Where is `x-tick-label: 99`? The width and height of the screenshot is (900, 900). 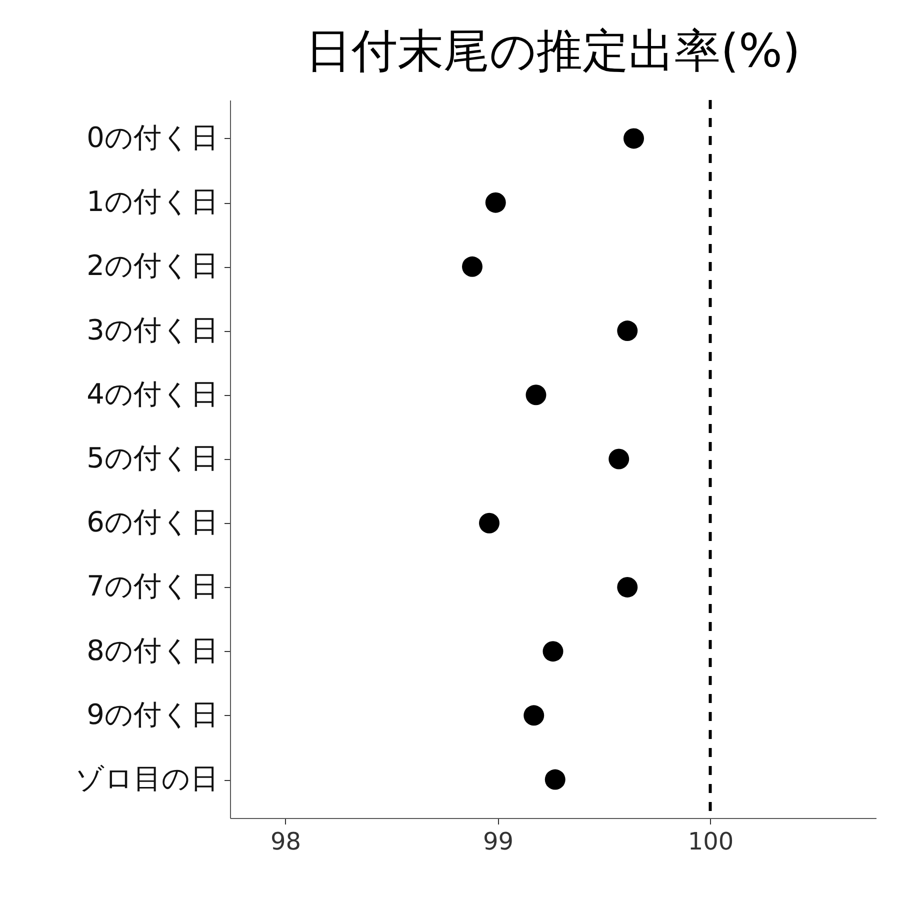 x-tick-label: 99 is located at coordinates (498, 842).